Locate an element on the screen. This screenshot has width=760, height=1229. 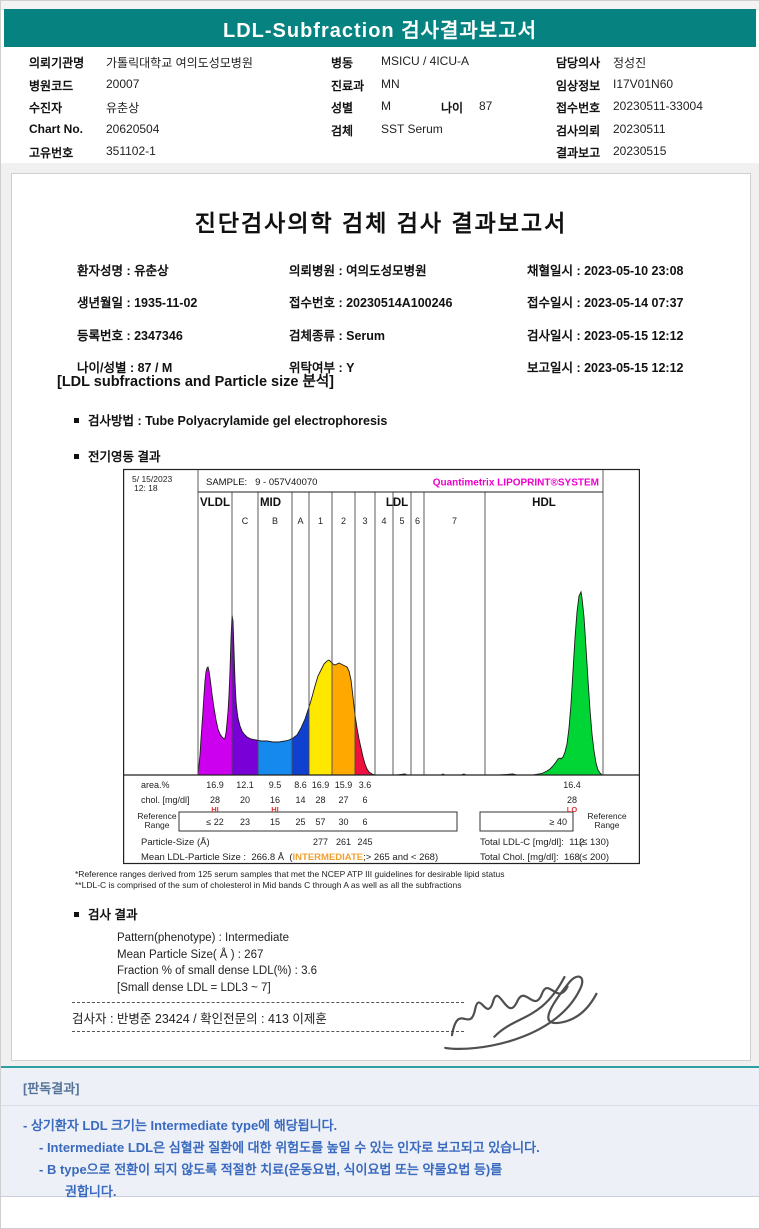
svg-text: 277 is located at coordinates (320, 842).